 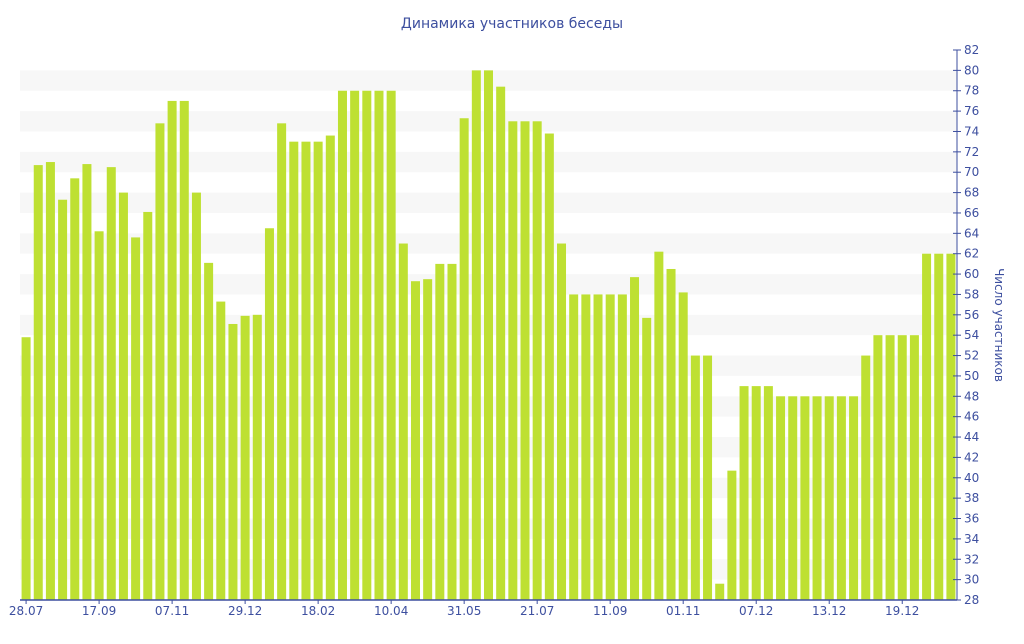 What do you see at coordinates (971, 50) in the screenshot?
I see `y-tick-label: 82` at bounding box center [971, 50].